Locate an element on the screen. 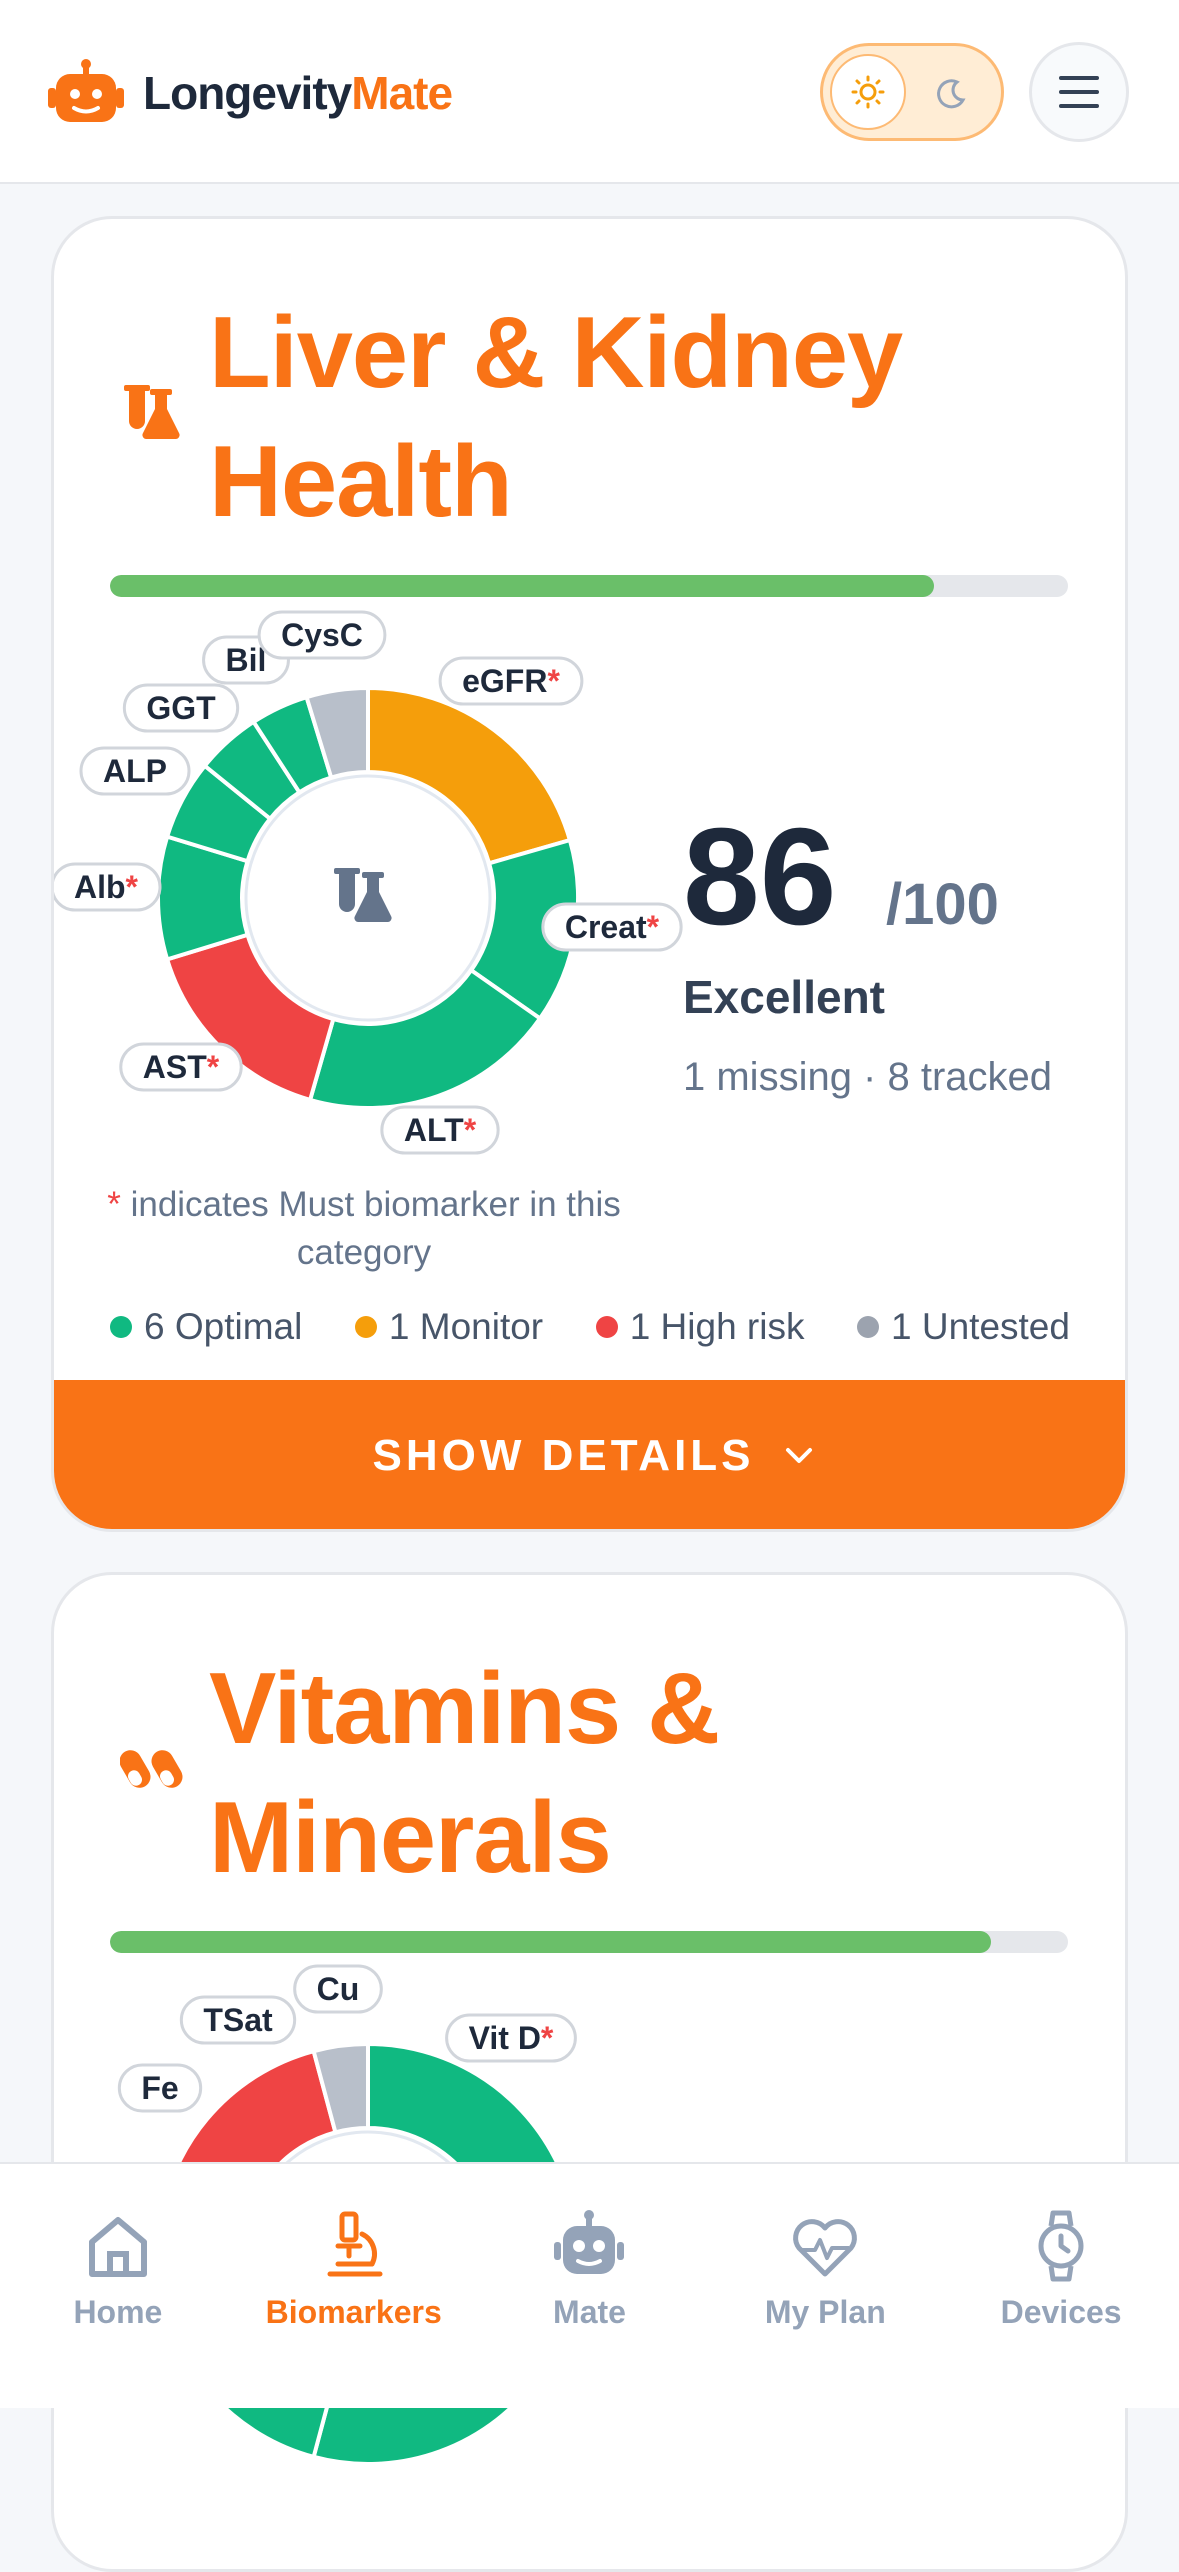  nav-item: Biomarkers is located at coordinates (354, 2286).